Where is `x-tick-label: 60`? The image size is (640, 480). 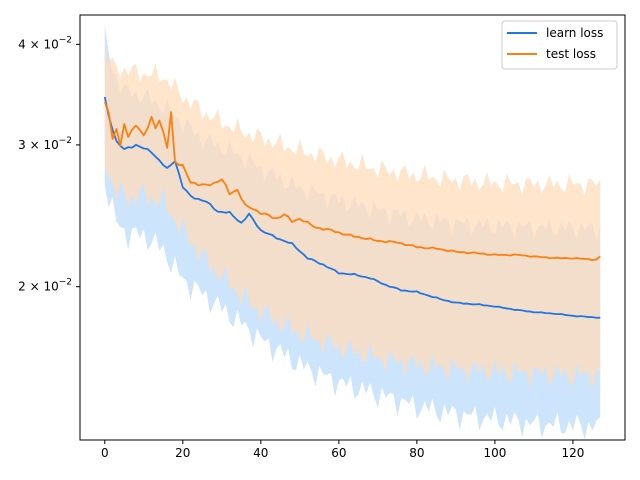 x-tick-label: 60 is located at coordinates (338, 453).